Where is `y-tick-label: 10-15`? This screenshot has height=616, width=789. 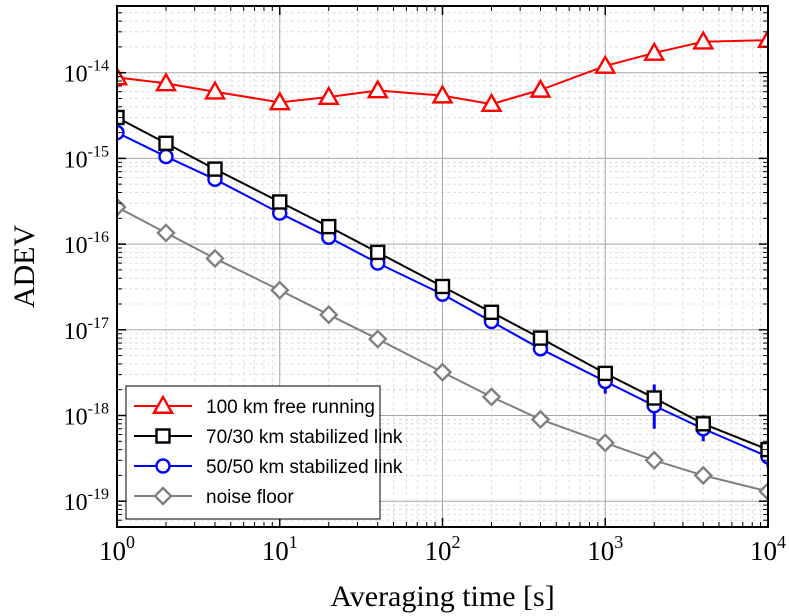 y-tick-label: 10-15 is located at coordinates (86, 158).